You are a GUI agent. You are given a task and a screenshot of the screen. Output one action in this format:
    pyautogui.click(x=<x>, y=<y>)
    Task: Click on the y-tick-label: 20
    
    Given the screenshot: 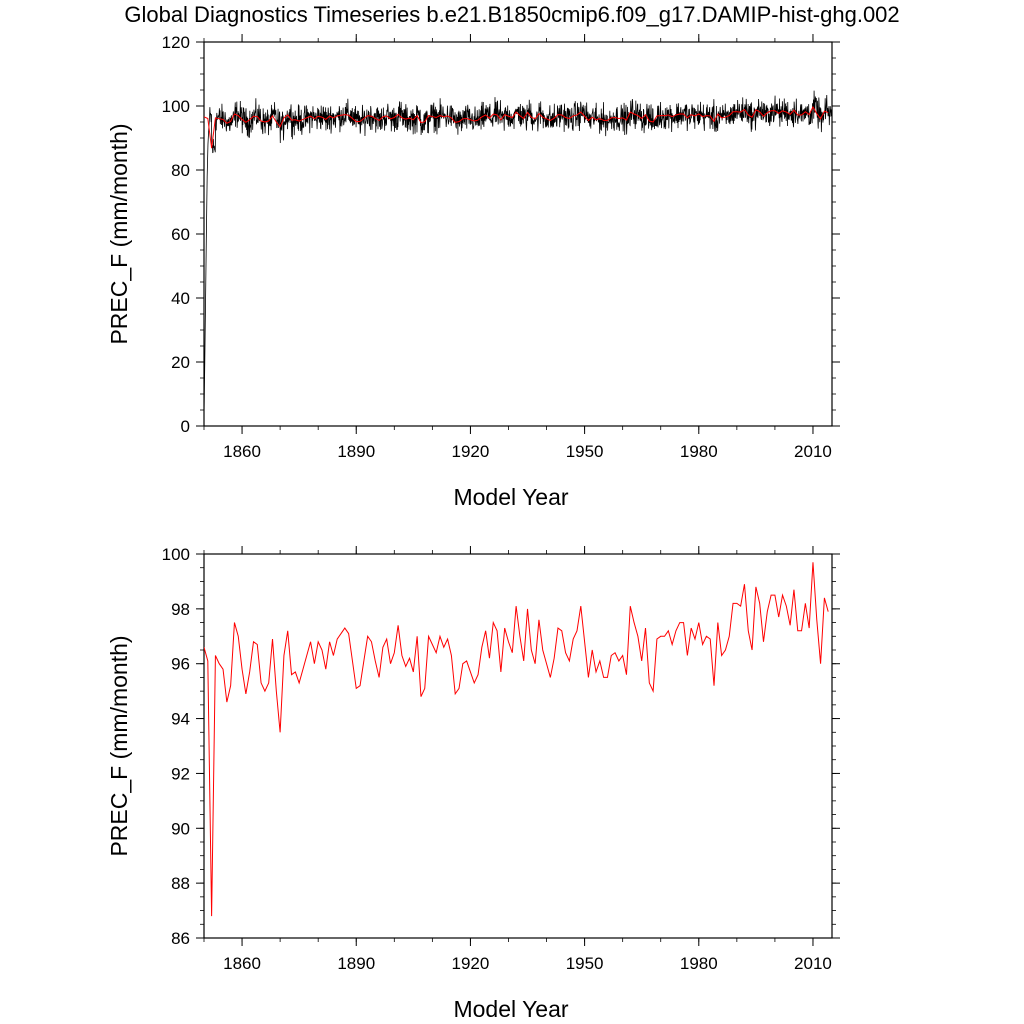 What is the action you would take?
    pyautogui.click(x=180, y=362)
    